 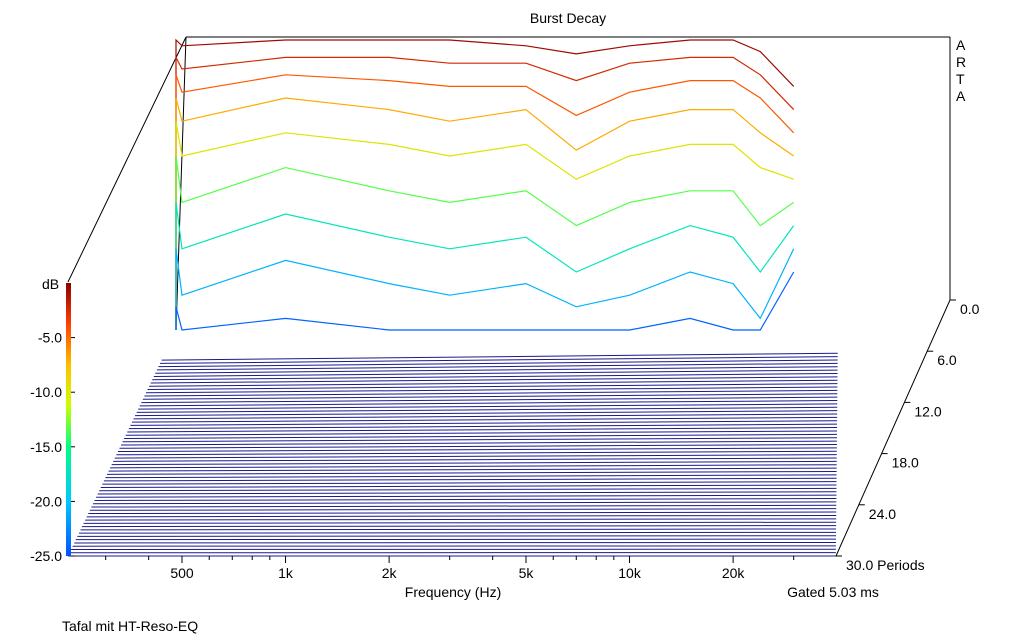 What do you see at coordinates (50, 338) in the screenshot?
I see `colorbar-tick-label: -5.0` at bounding box center [50, 338].